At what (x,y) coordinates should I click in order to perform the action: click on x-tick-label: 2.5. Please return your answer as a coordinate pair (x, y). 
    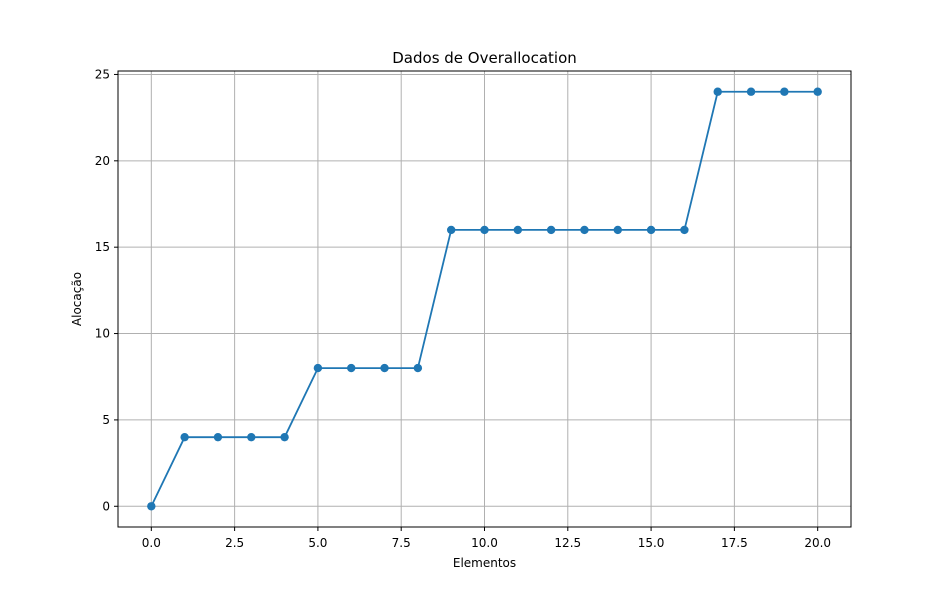
    Looking at the image, I should click on (234, 543).